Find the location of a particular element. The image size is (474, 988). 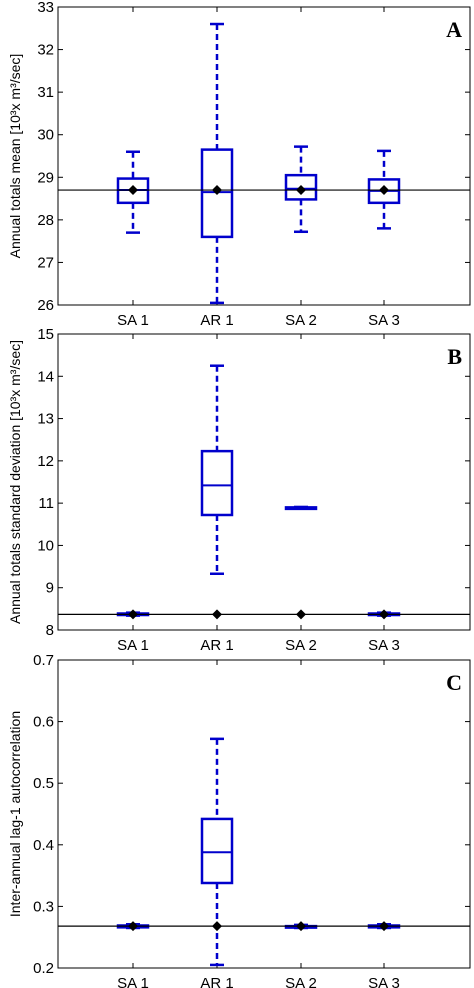

y-tick-label: 14 is located at coordinates (45, 376).